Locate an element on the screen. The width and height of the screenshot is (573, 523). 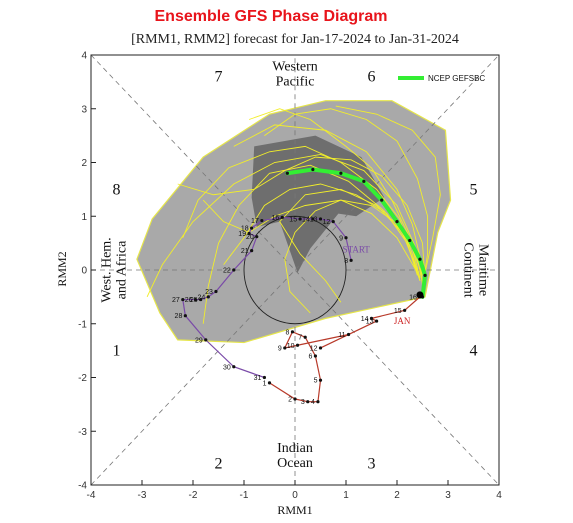
region-label: Western Pacific is located at coordinates (295, 74).